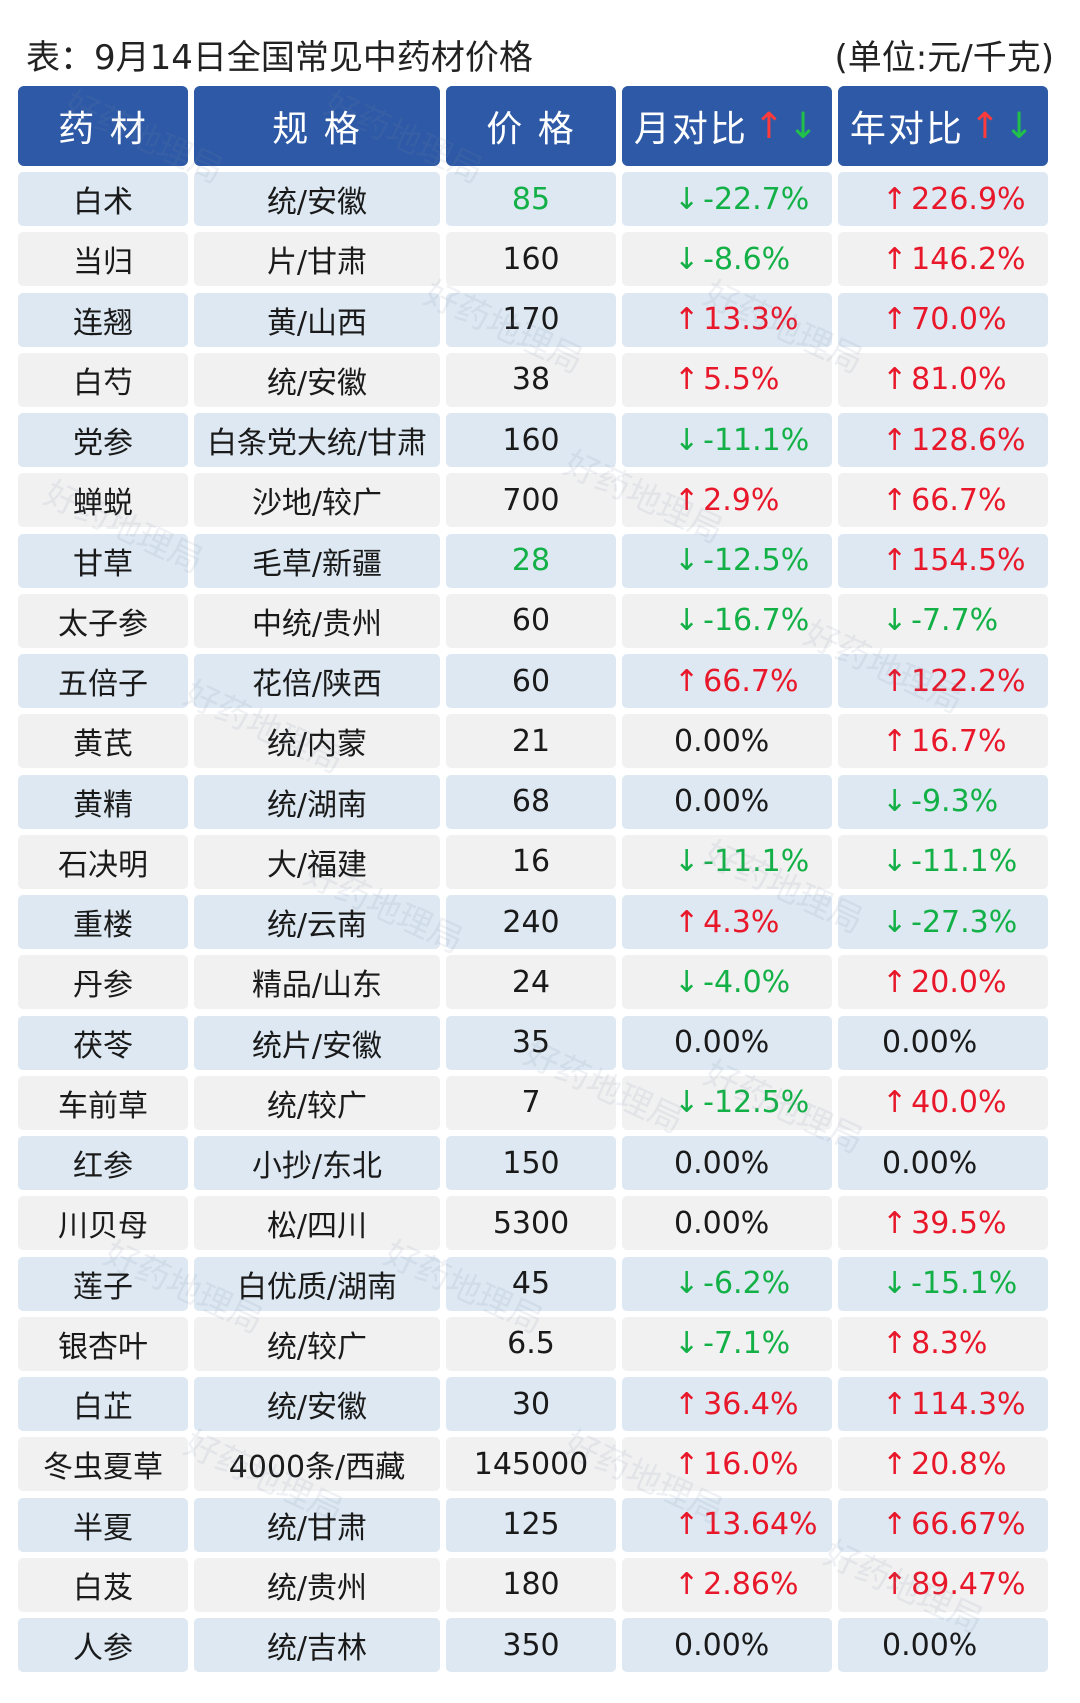 Image resolution: width=1080 pixels, height=1703 pixels. What do you see at coordinates (531, 922) in the screenshot?
I see `herb-price: 240` at bounding box center [531, 922].